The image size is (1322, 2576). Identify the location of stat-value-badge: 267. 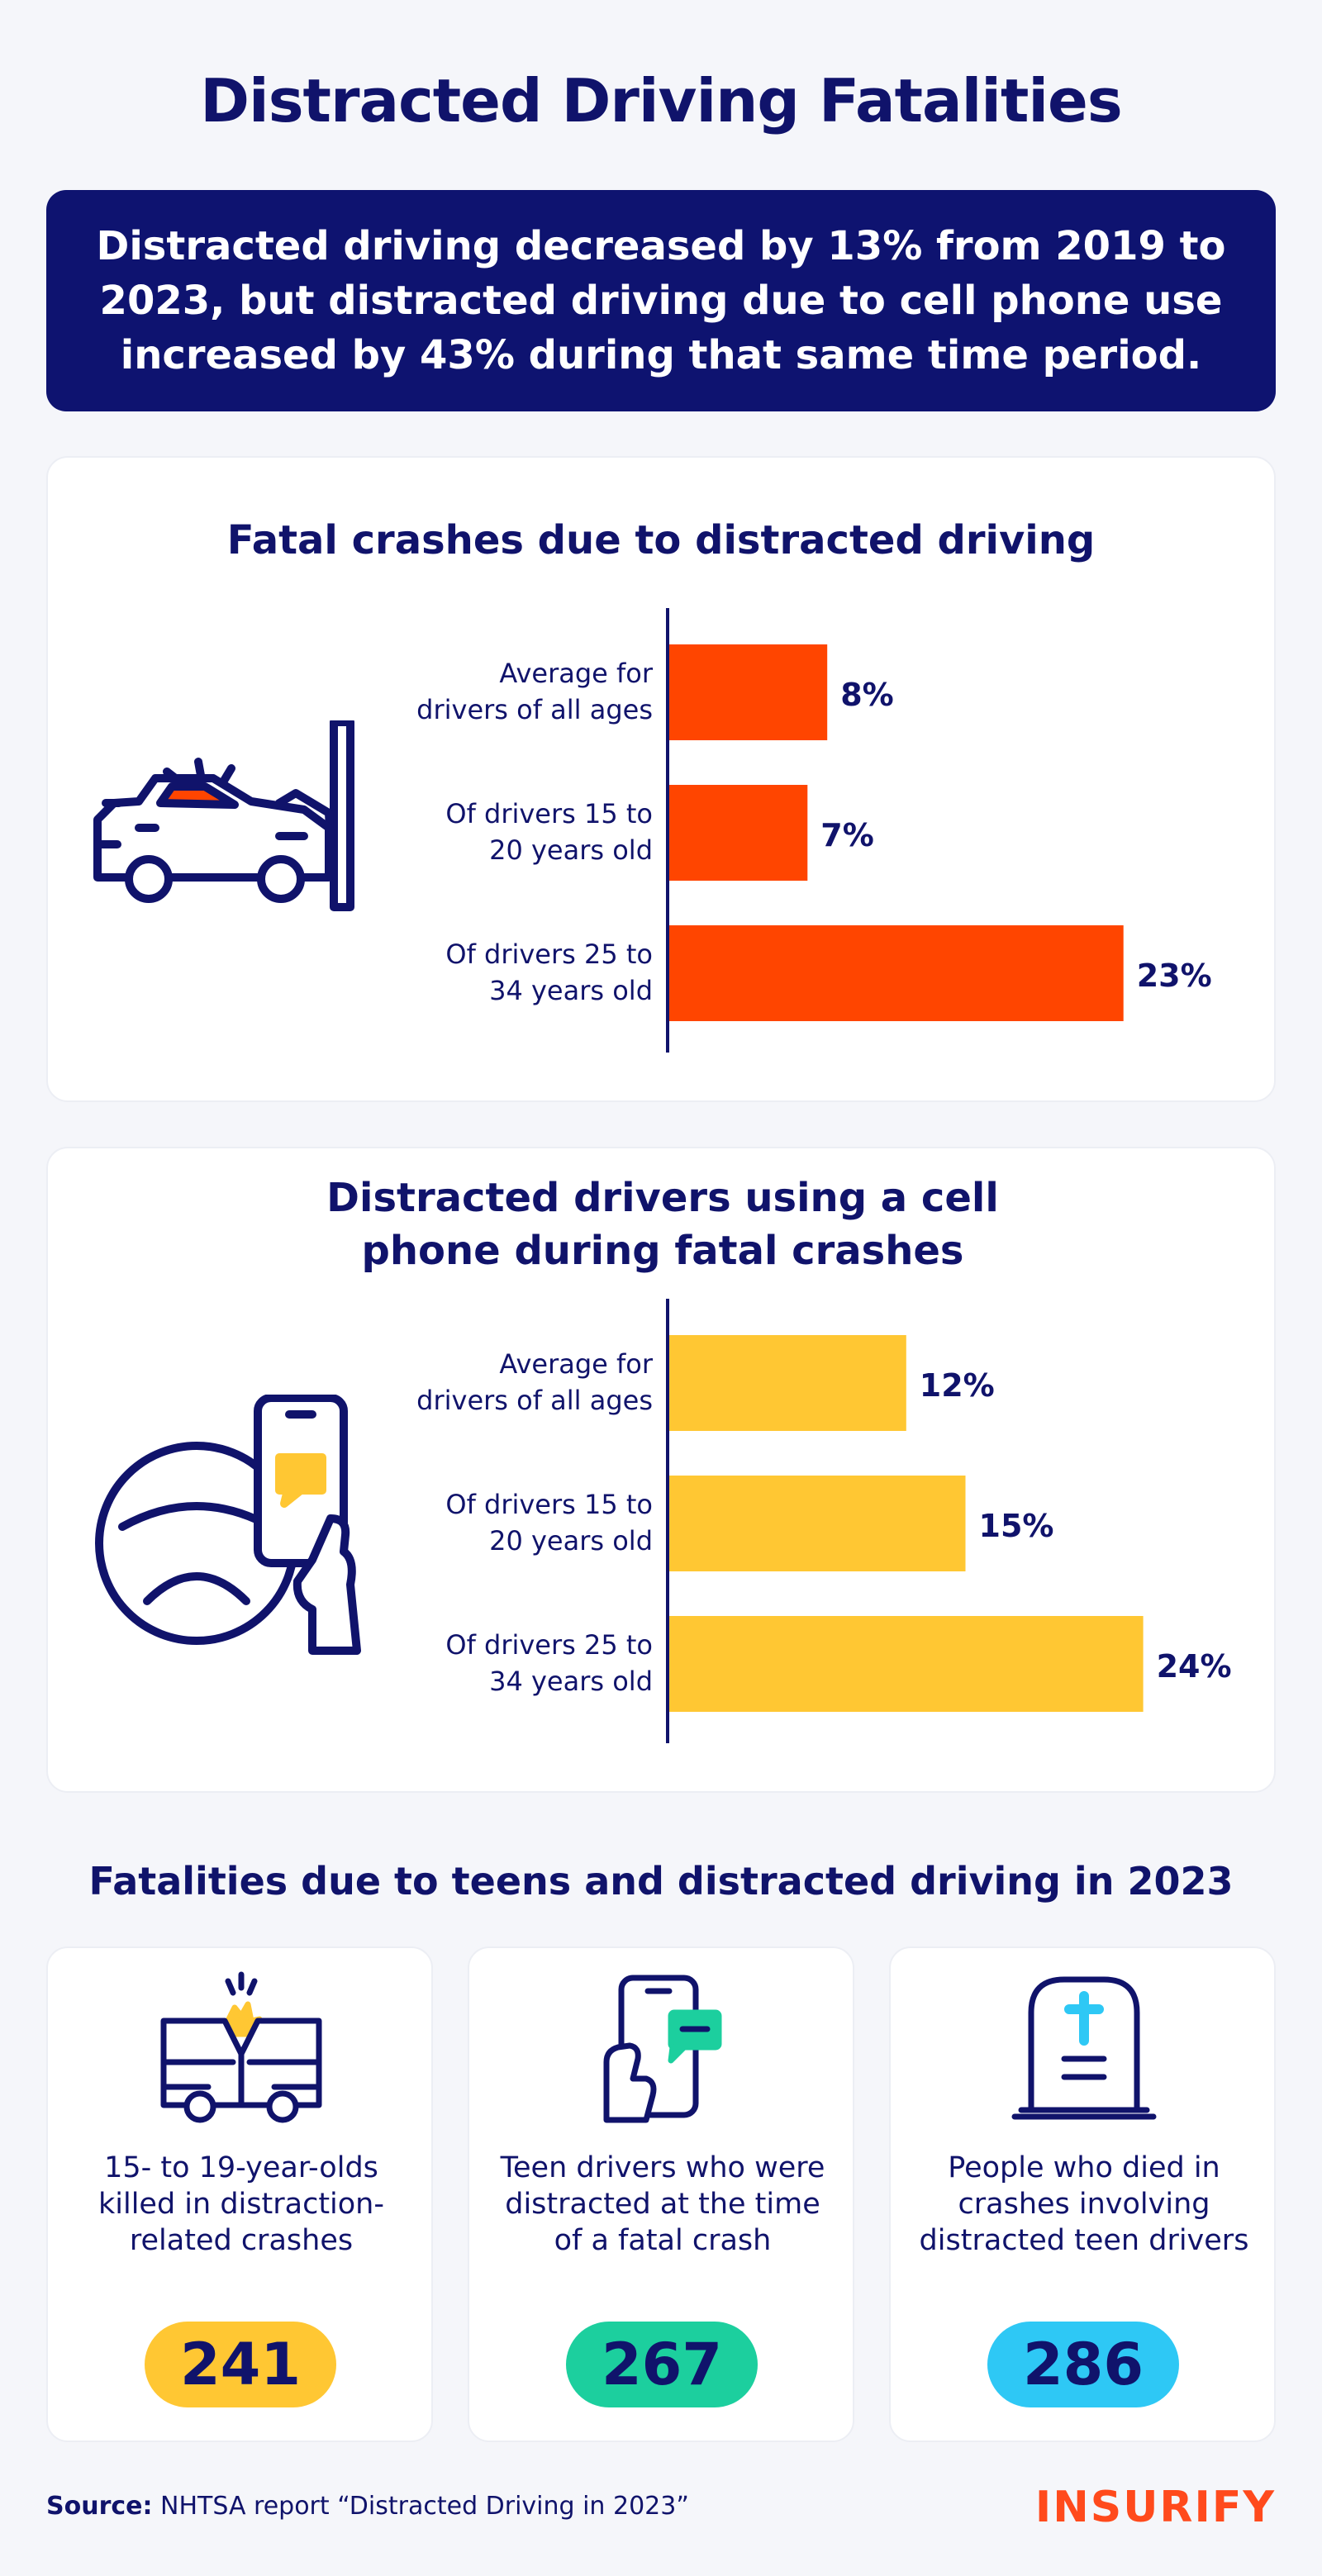
(662, 2364).